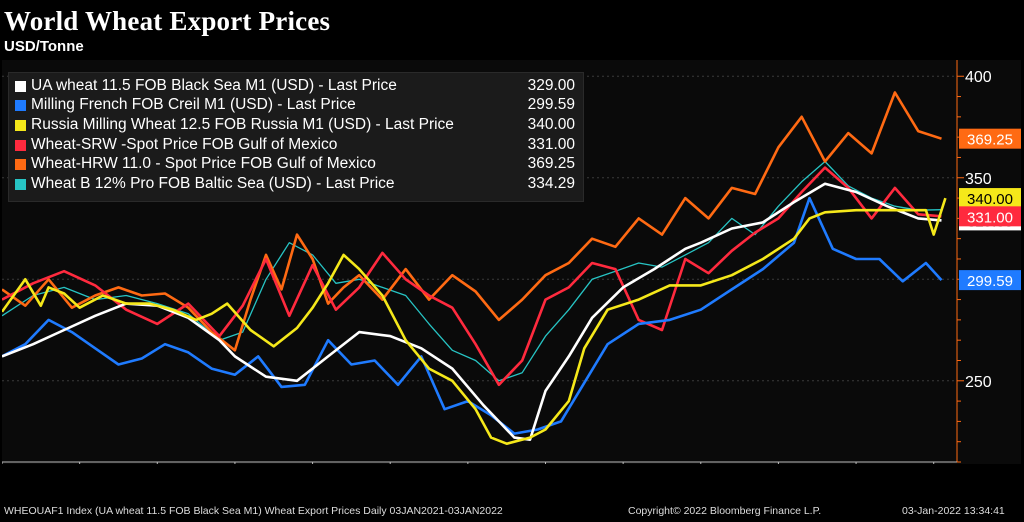 This screenshot has height=522, width=1024. I want to click on legend-label: Wheat-SRW -Spot Price FOB Gulf of Mexico, so click(184, 144).